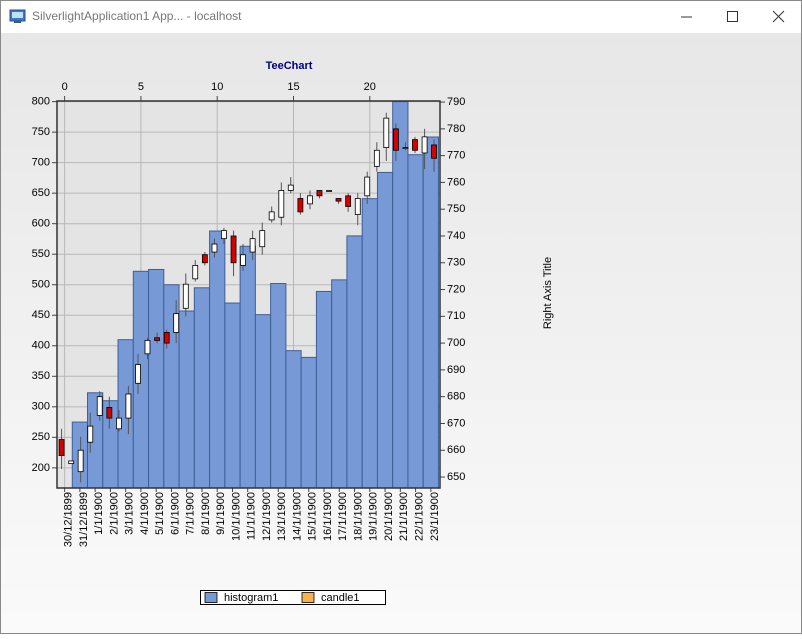 This screenshot has width=802, height=639. I want to click on y2-tick-label: 700, so click(456, 343).